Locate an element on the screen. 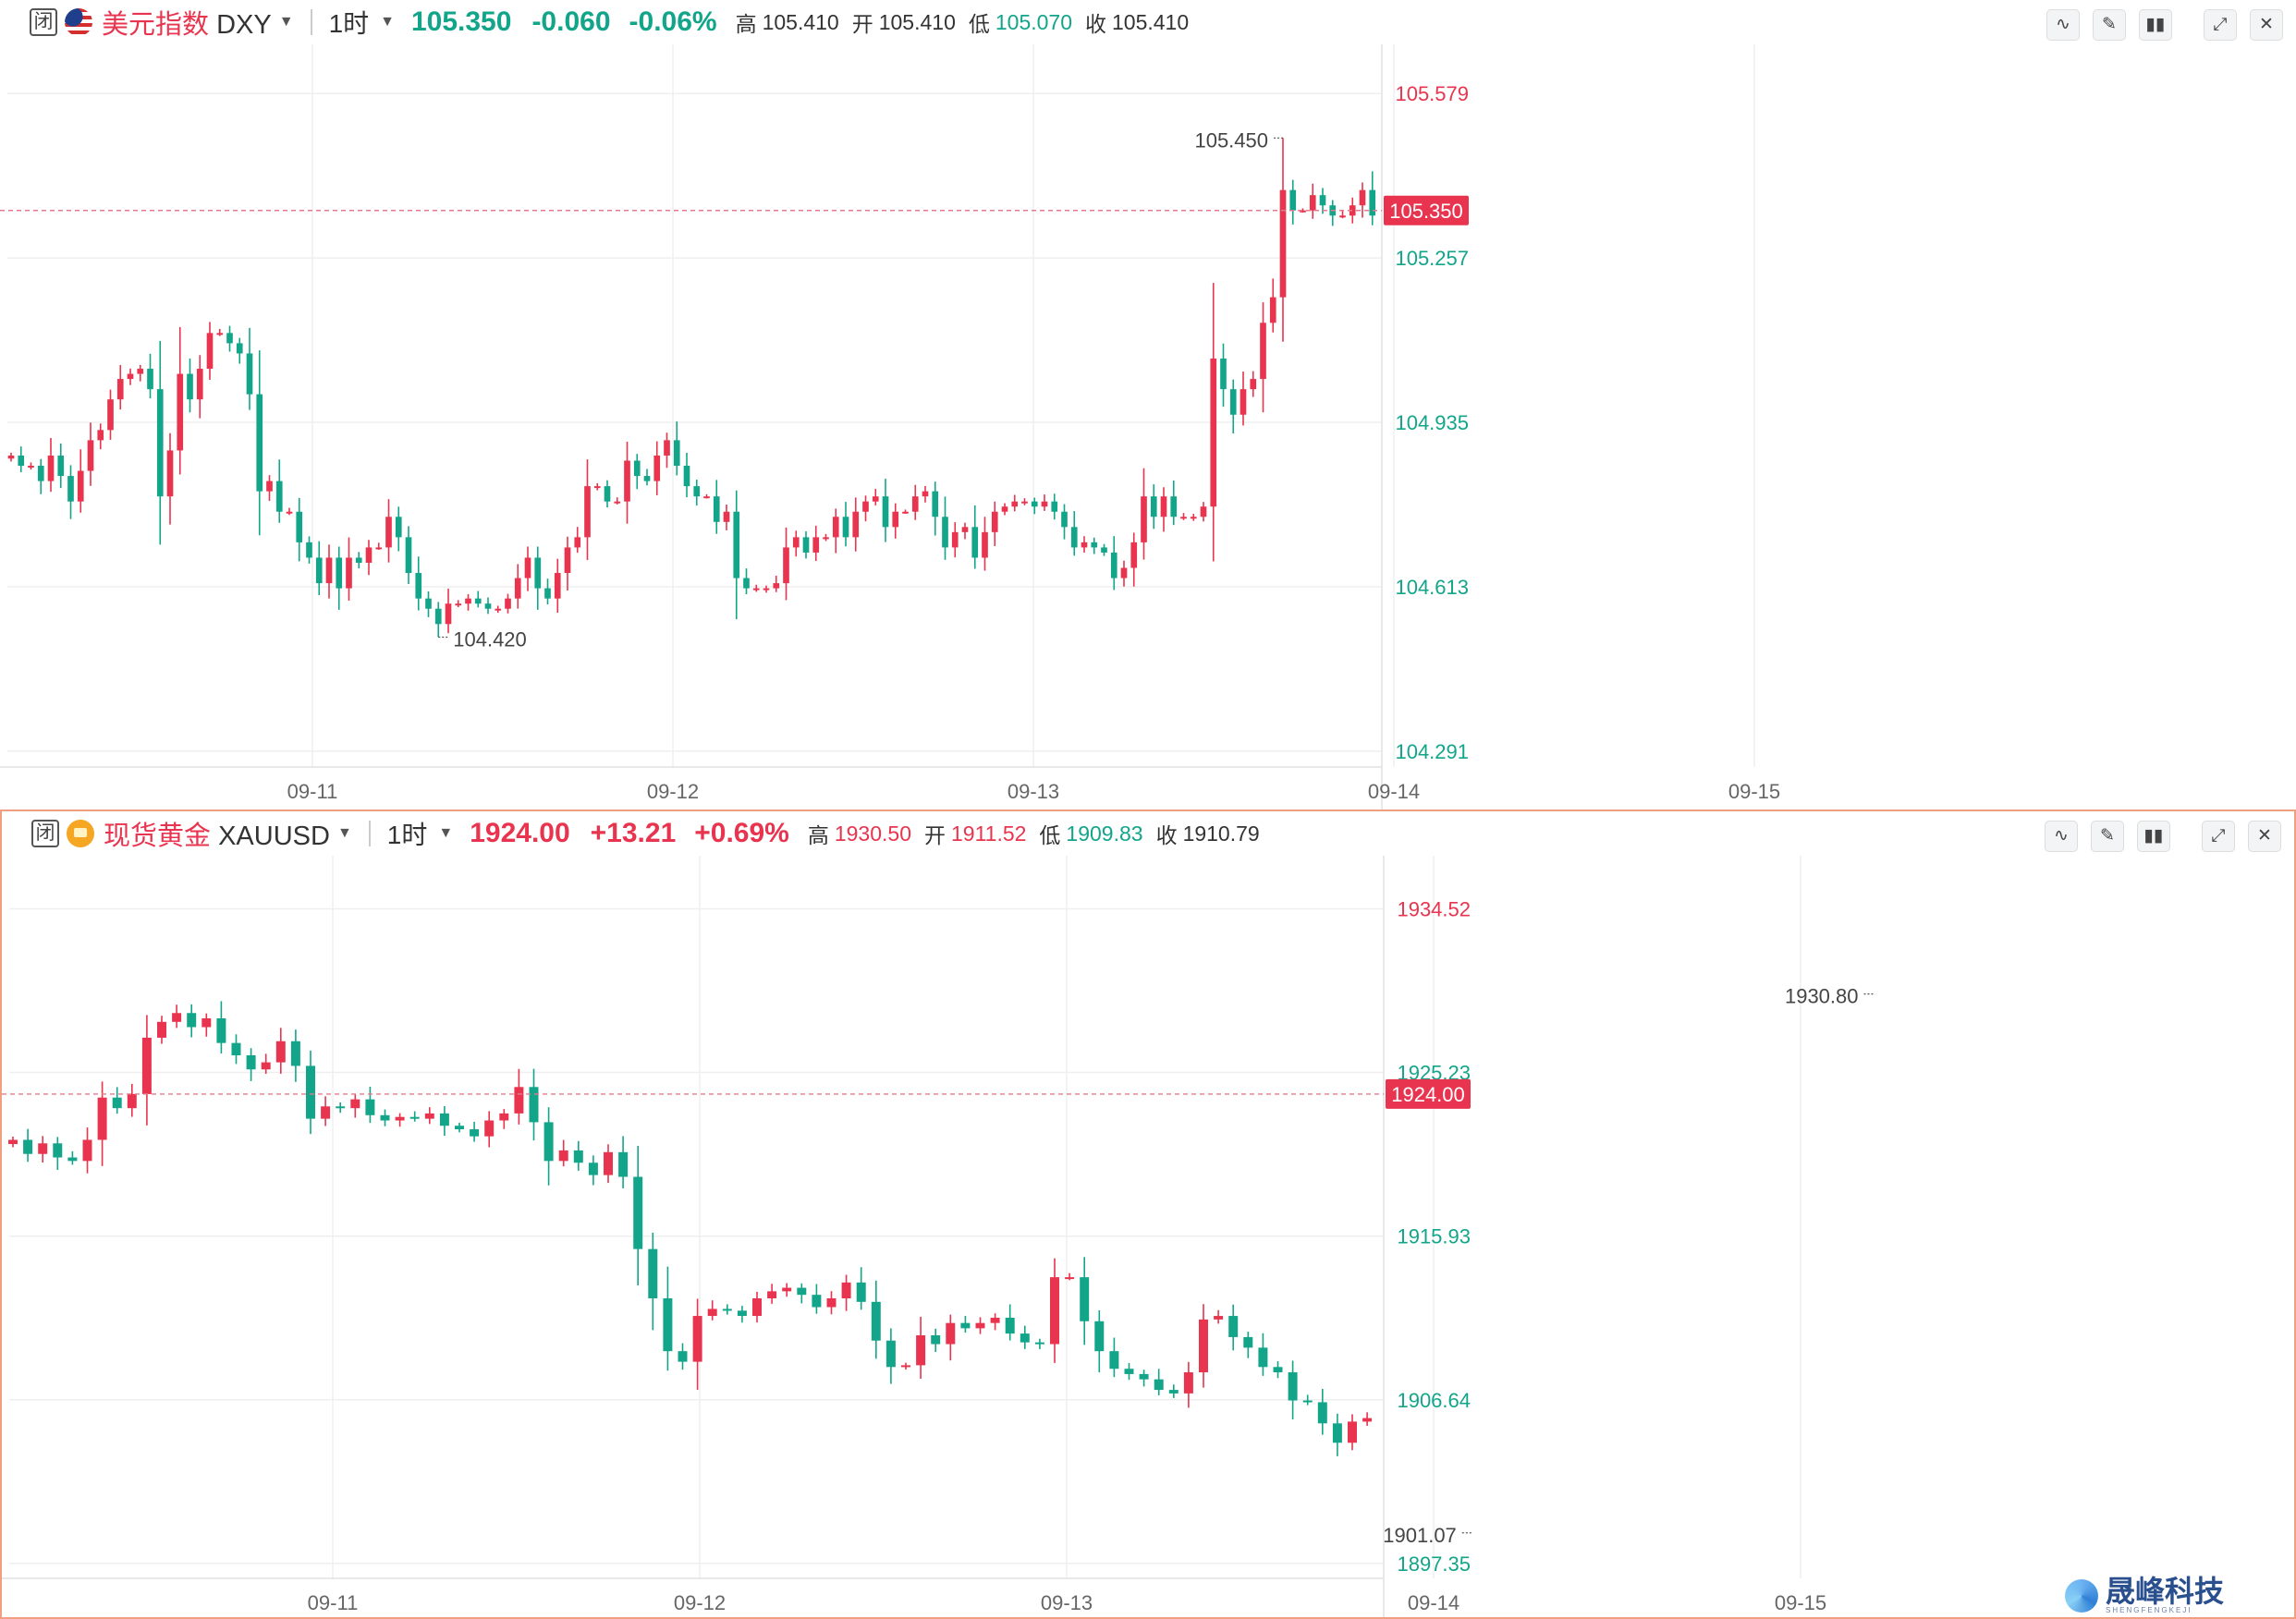 The image size is (2296, 1619). us-flag-icon is located at coordinates (79, 22).